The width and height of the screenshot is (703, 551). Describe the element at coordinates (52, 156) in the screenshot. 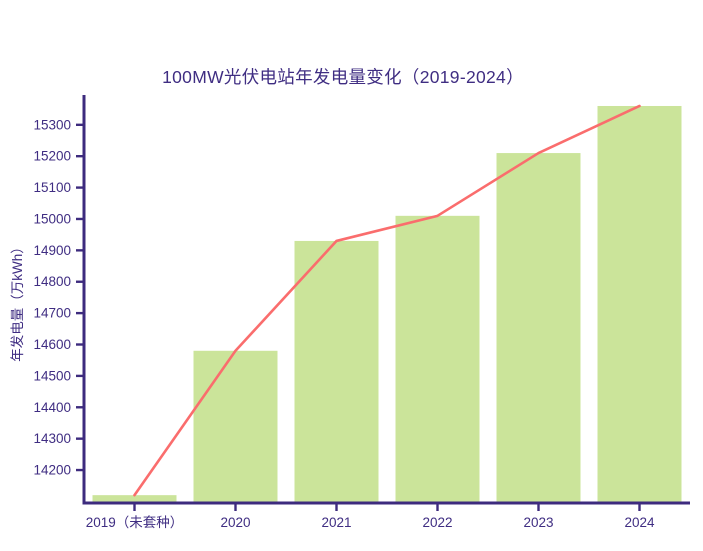

I see `y-tick-label: 15200` at that location.